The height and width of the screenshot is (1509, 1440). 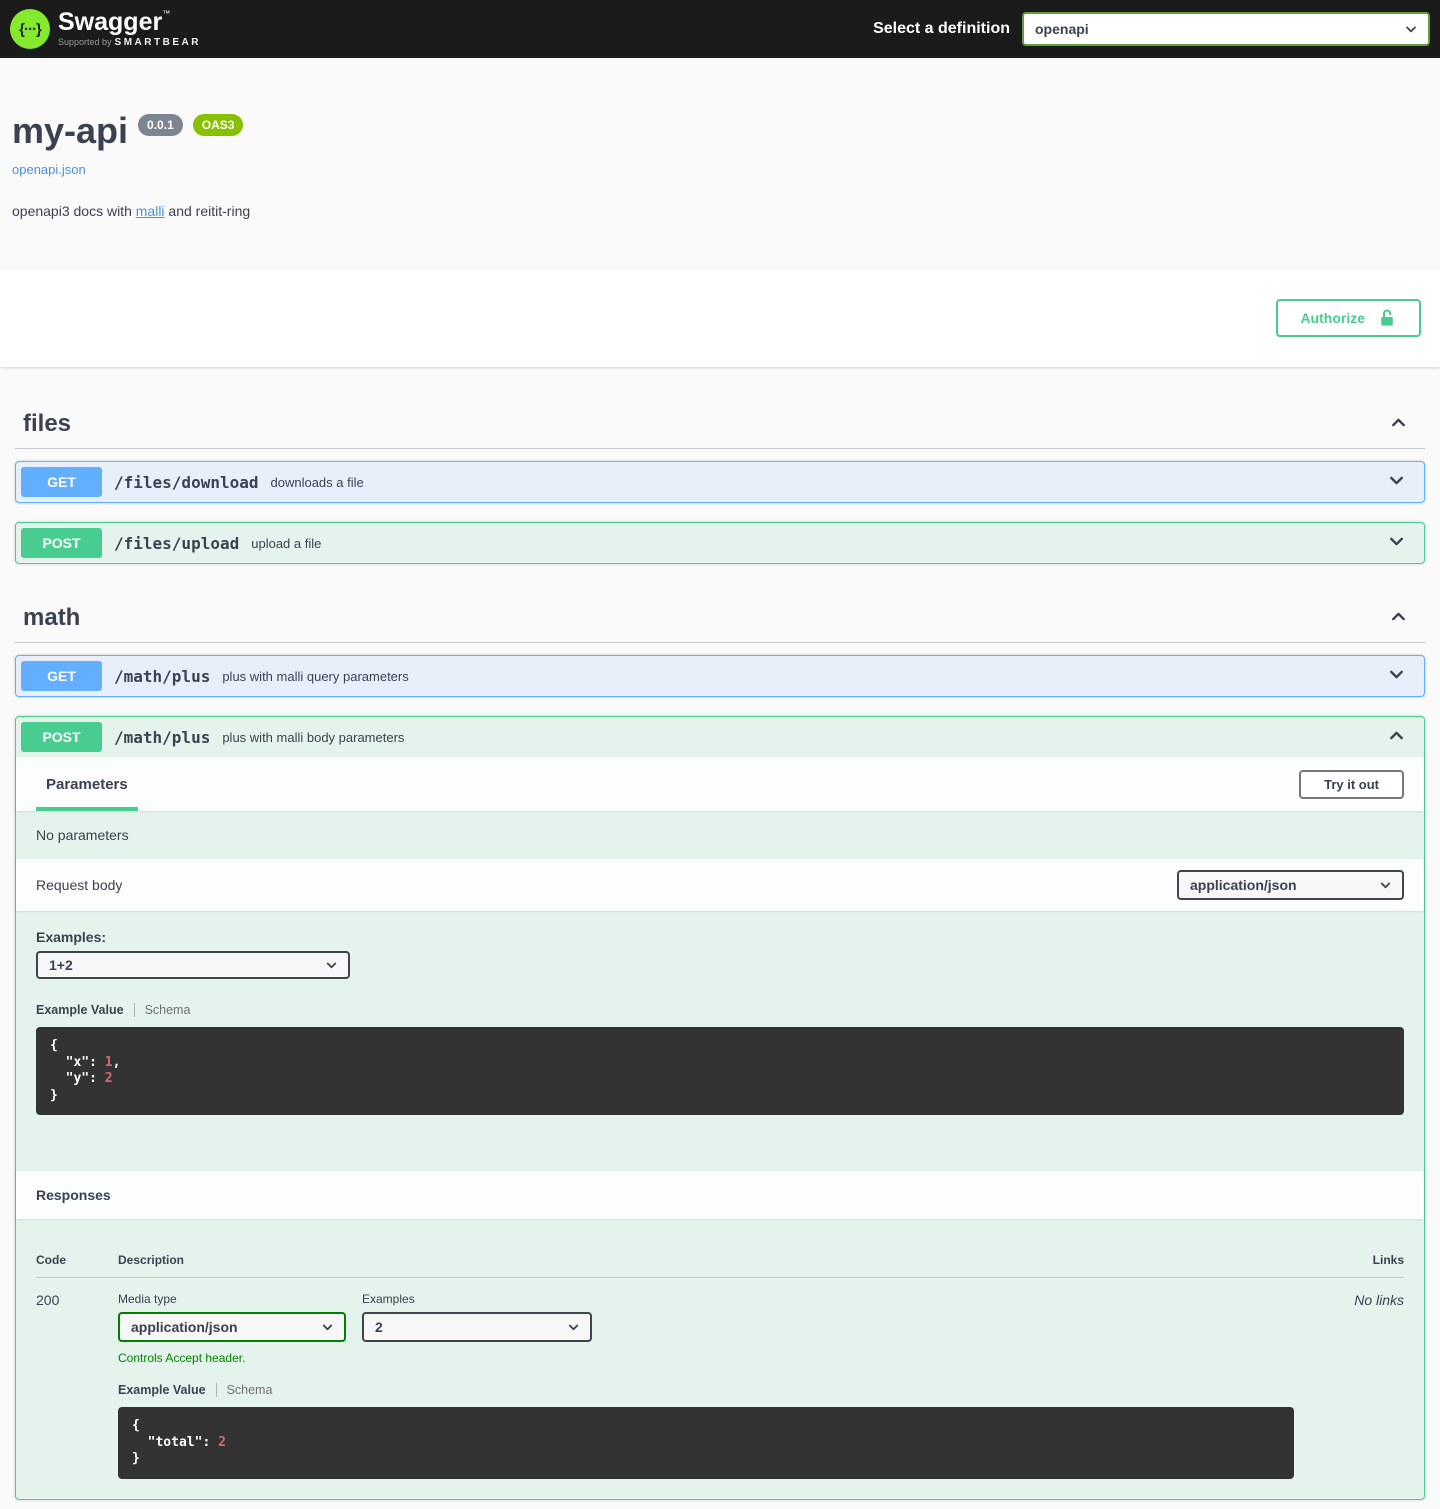 I want to click on column-header-description: Description, so click(x=706, y=1258).